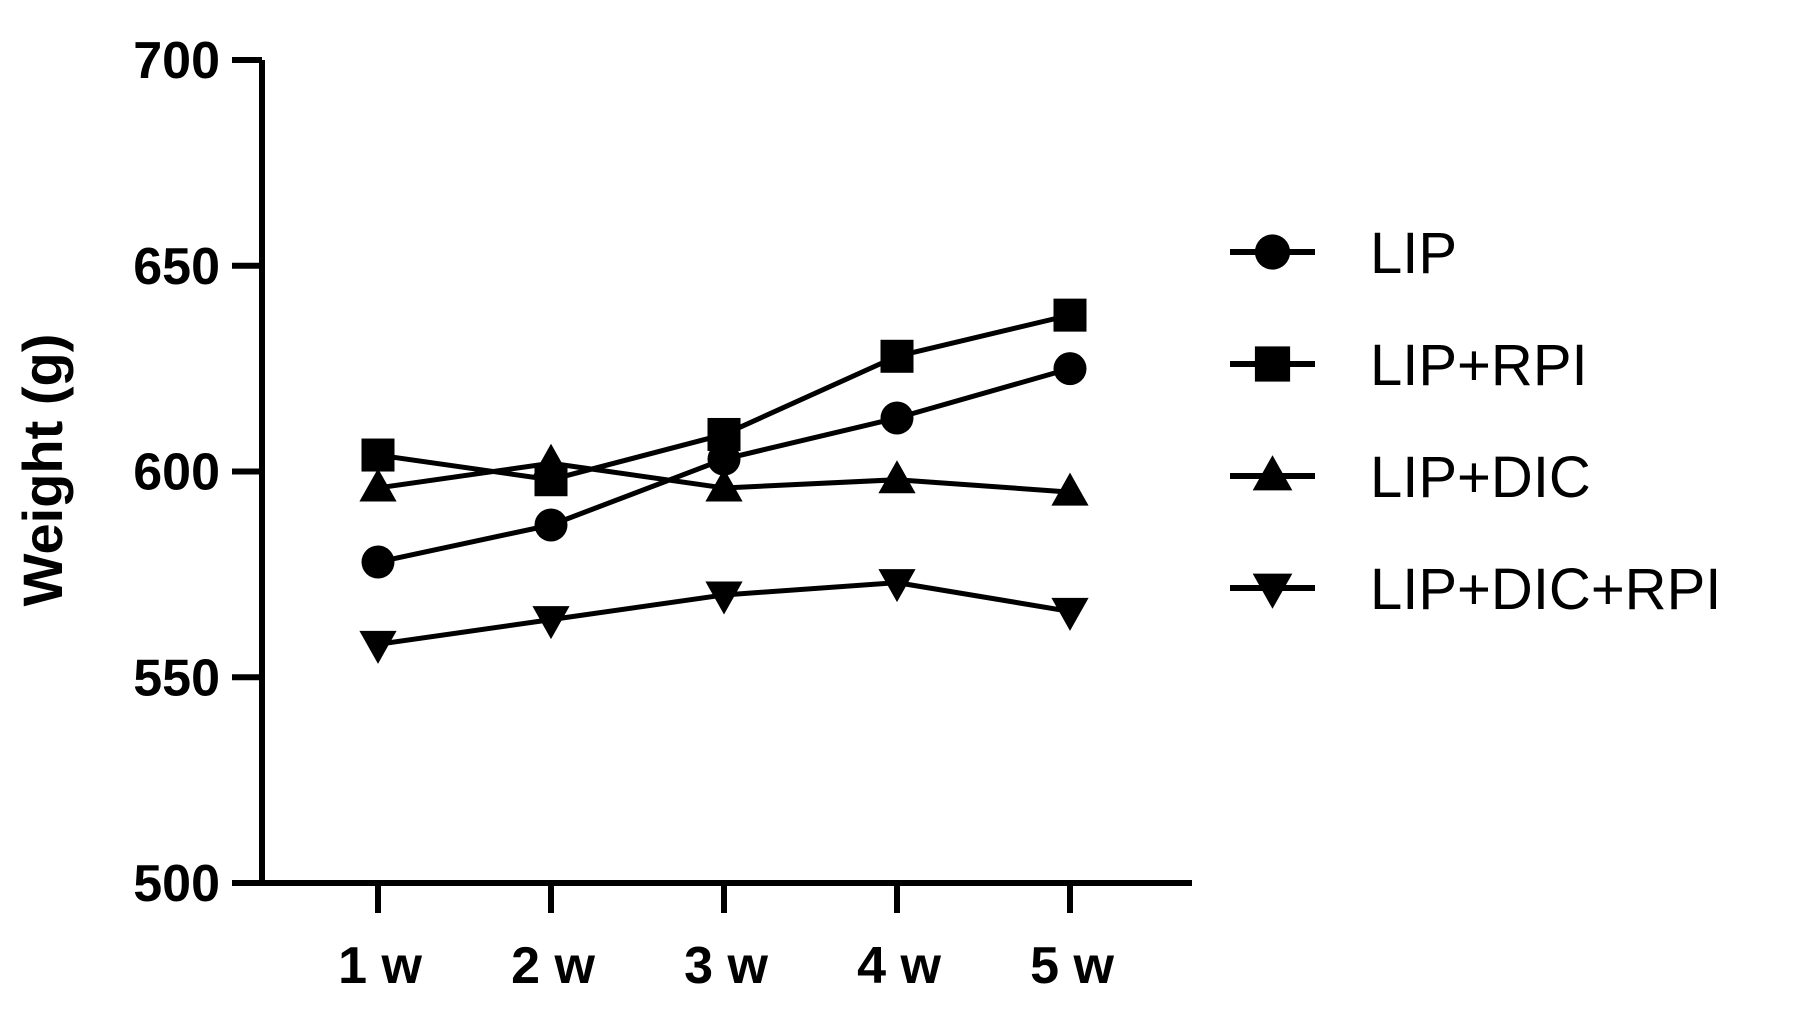 The height and width of the screenshot is (1010, 1797). I want to click on legend-label: LIP+DIC, so click(1480, 477).